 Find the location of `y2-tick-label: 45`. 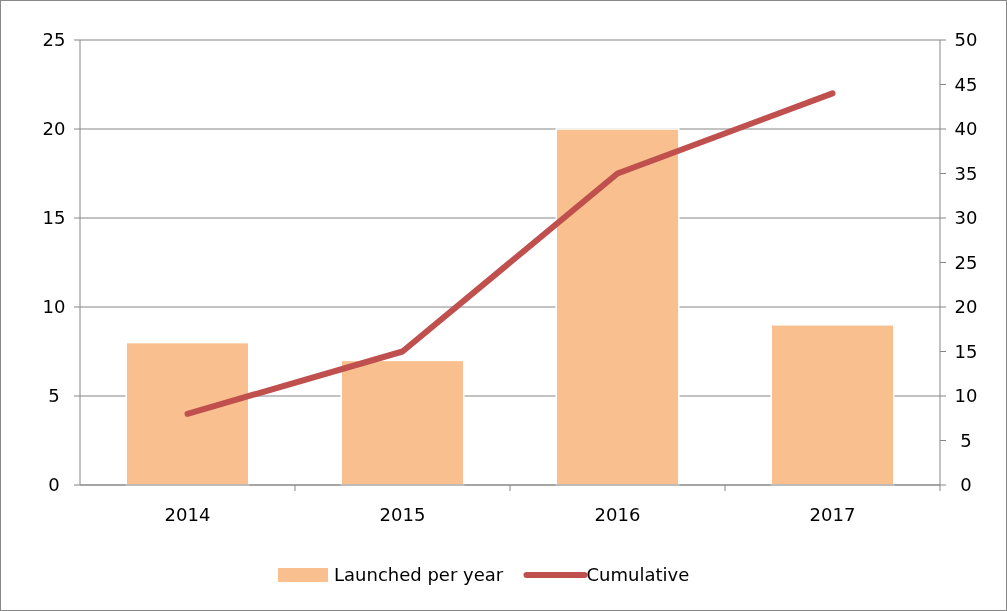

y2-tick-label: 45 is located at coordinates (966, 84).